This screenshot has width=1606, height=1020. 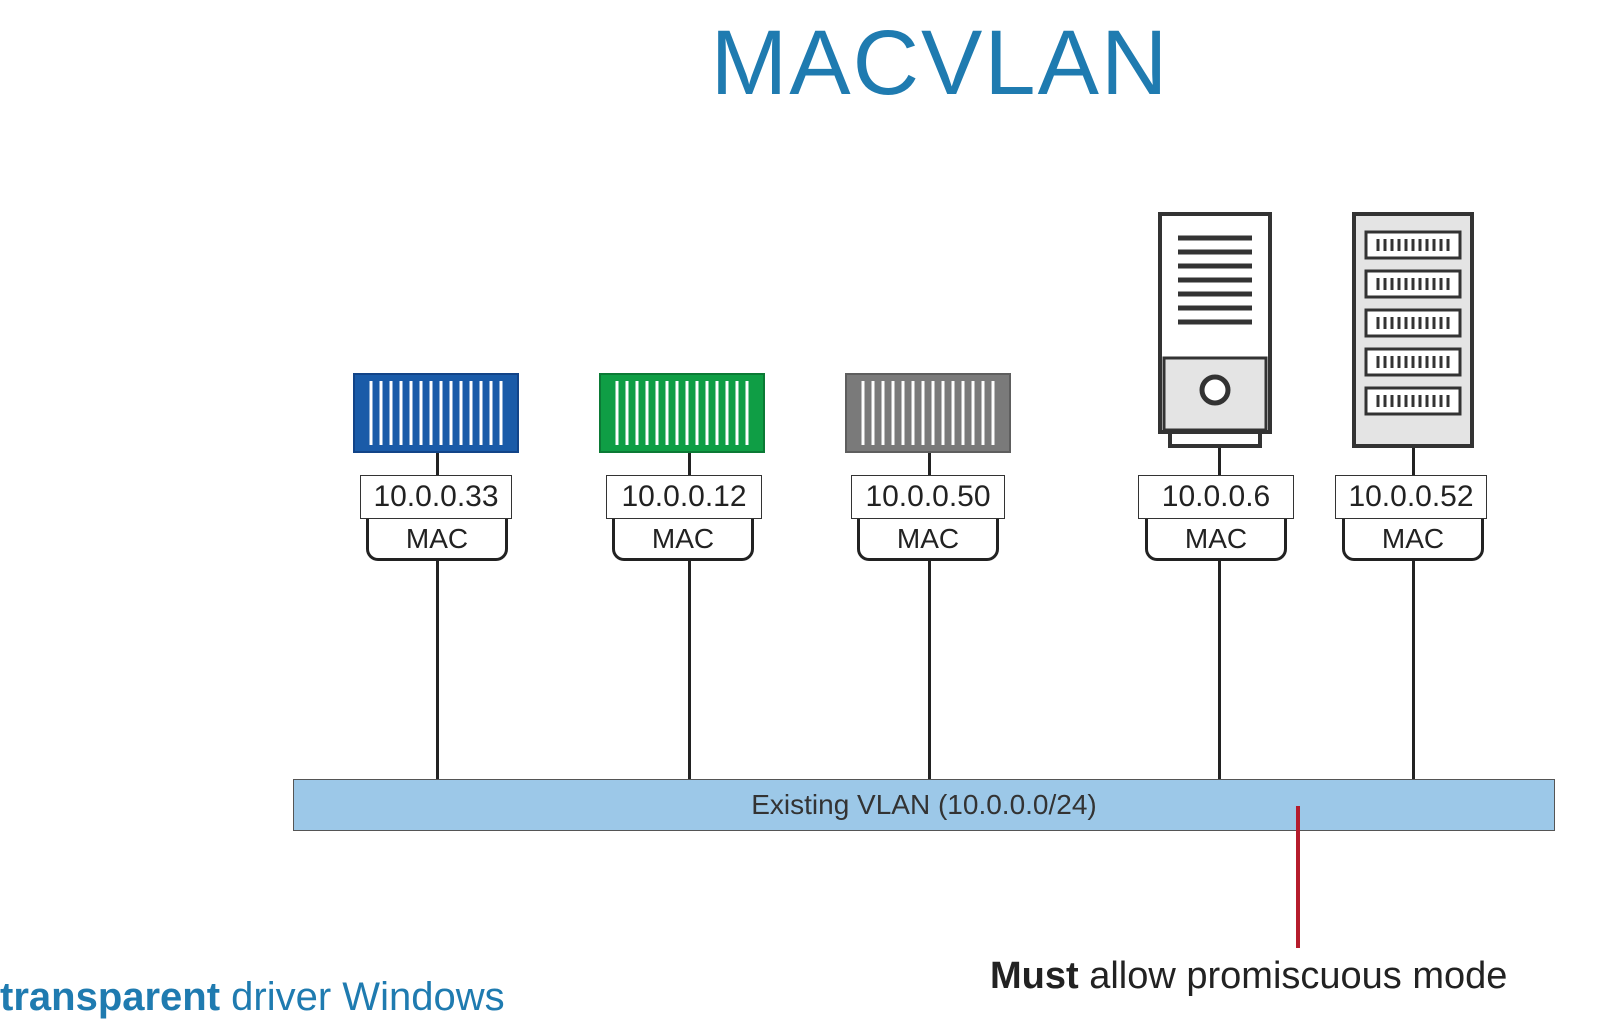 I want to click on ip-label: 10.0.0.50, so click(x=928, y=497).